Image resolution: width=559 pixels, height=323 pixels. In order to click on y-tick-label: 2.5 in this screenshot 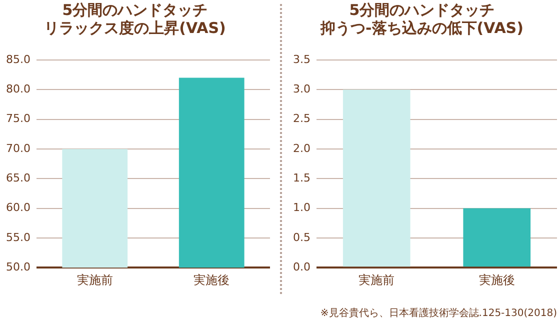, I will do `click(301, 119)`.